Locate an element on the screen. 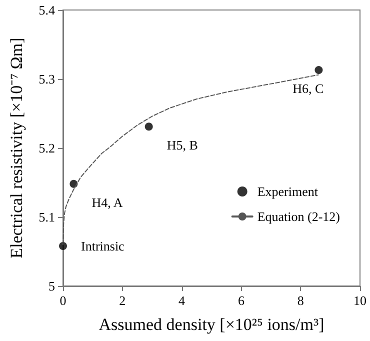  x-tick-label: 0 is located at coordinates (63, 300).